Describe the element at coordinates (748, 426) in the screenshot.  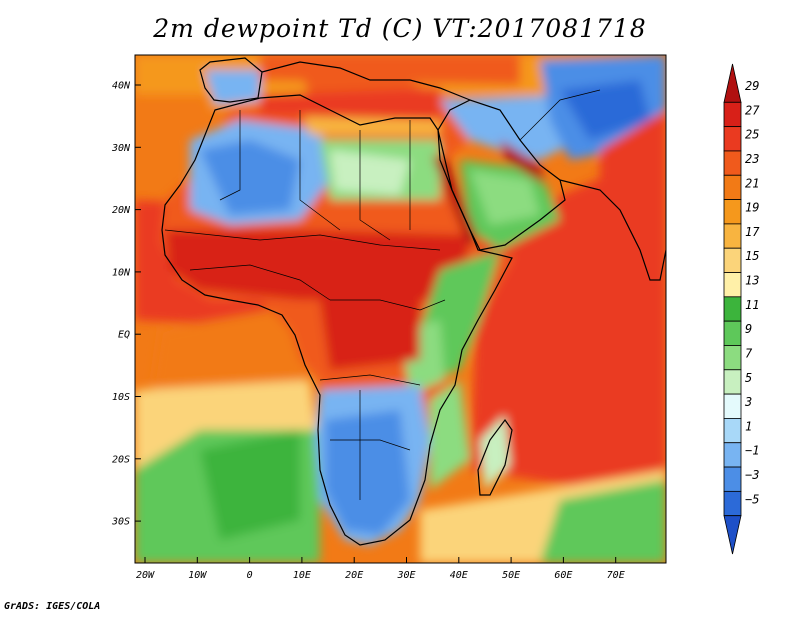
I see `colorbar-label: 1` at that location.